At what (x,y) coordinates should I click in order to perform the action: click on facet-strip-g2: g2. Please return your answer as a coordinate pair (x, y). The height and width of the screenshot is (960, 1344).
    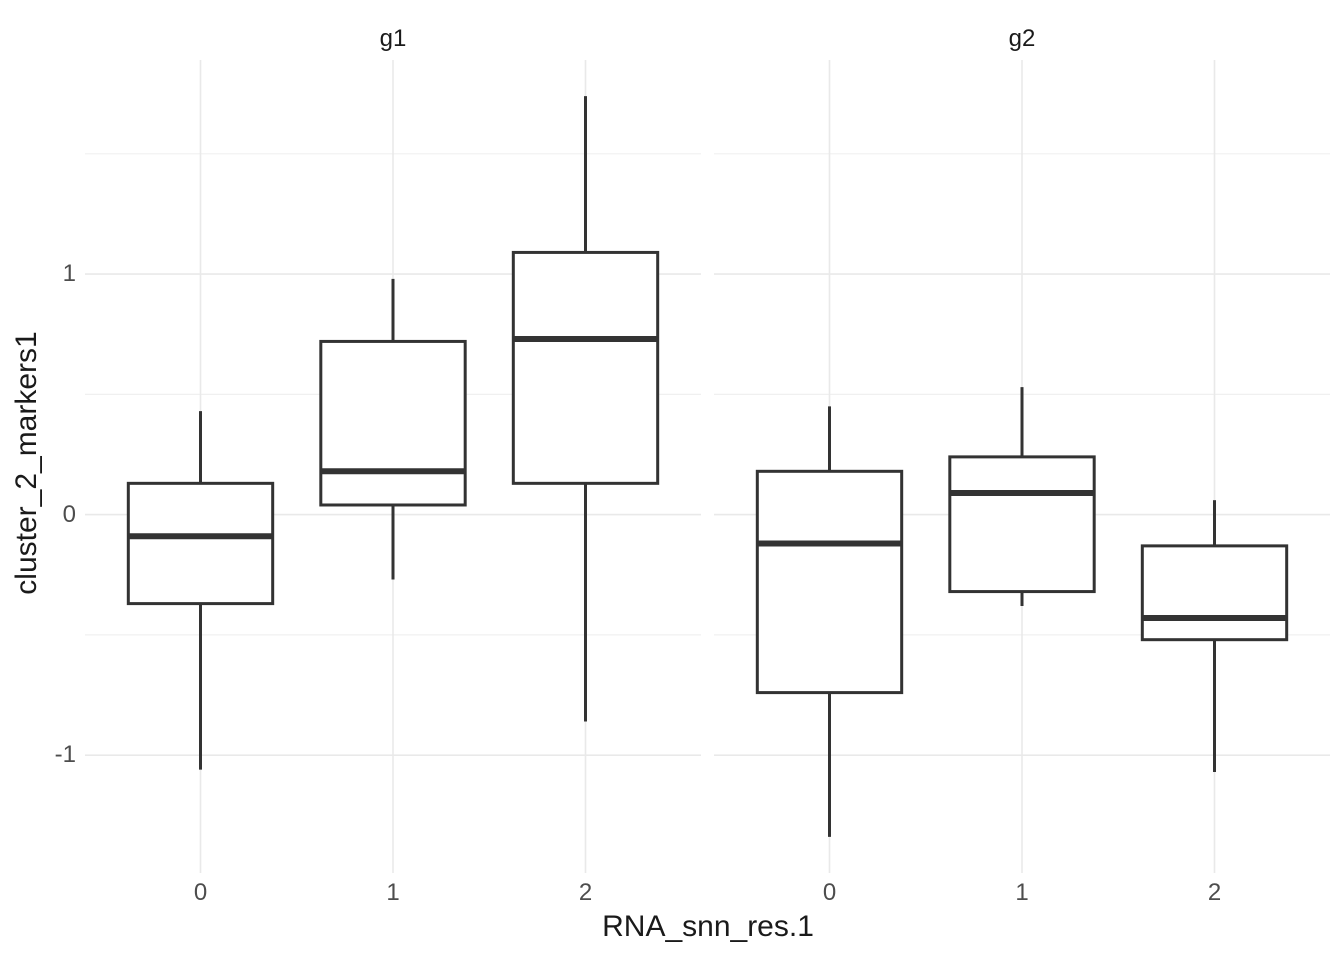
    Looking at the image, I should click on (1022, 38).